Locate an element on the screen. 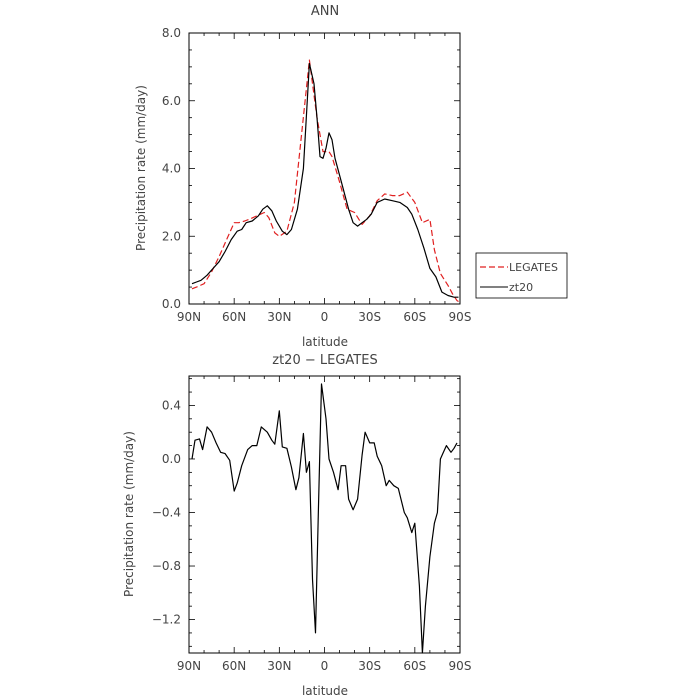 This screenshot has height=700, width=700. legend-label-zt20: zt20 is located at coordinates (521, 287).